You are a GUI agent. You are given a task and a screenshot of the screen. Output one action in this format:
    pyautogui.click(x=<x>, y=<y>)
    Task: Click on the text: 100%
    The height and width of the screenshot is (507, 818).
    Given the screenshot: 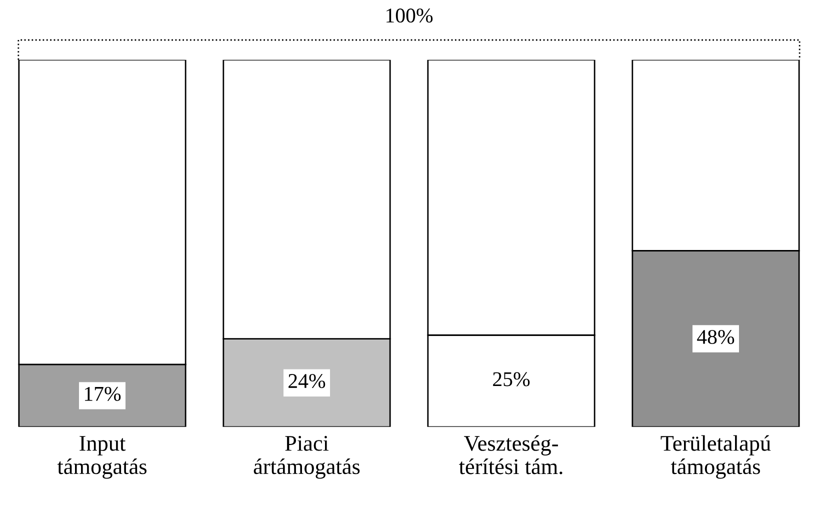 What is the action you would take?
    pyautogui.click(x=409, y=15)
    